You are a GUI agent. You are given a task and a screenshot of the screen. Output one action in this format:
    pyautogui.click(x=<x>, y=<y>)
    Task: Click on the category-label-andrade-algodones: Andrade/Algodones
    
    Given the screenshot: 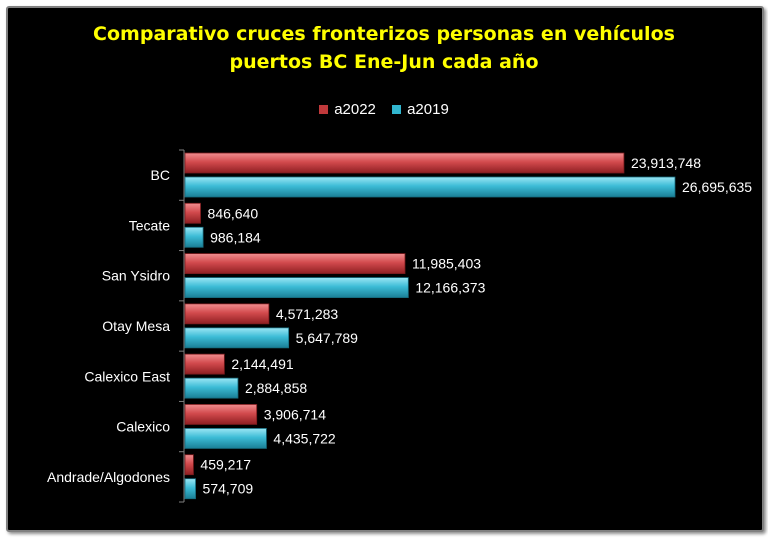 What is the action you would take?
    pyautogui.click(x=108, y=477)
    